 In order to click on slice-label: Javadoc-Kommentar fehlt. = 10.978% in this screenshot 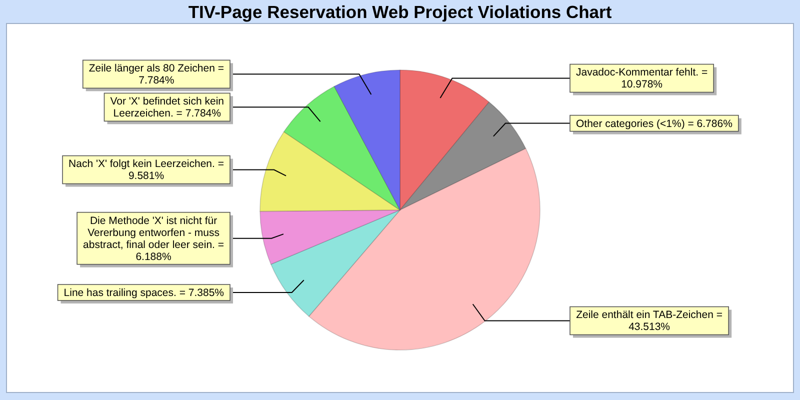, I will do `click(642, 78)`.